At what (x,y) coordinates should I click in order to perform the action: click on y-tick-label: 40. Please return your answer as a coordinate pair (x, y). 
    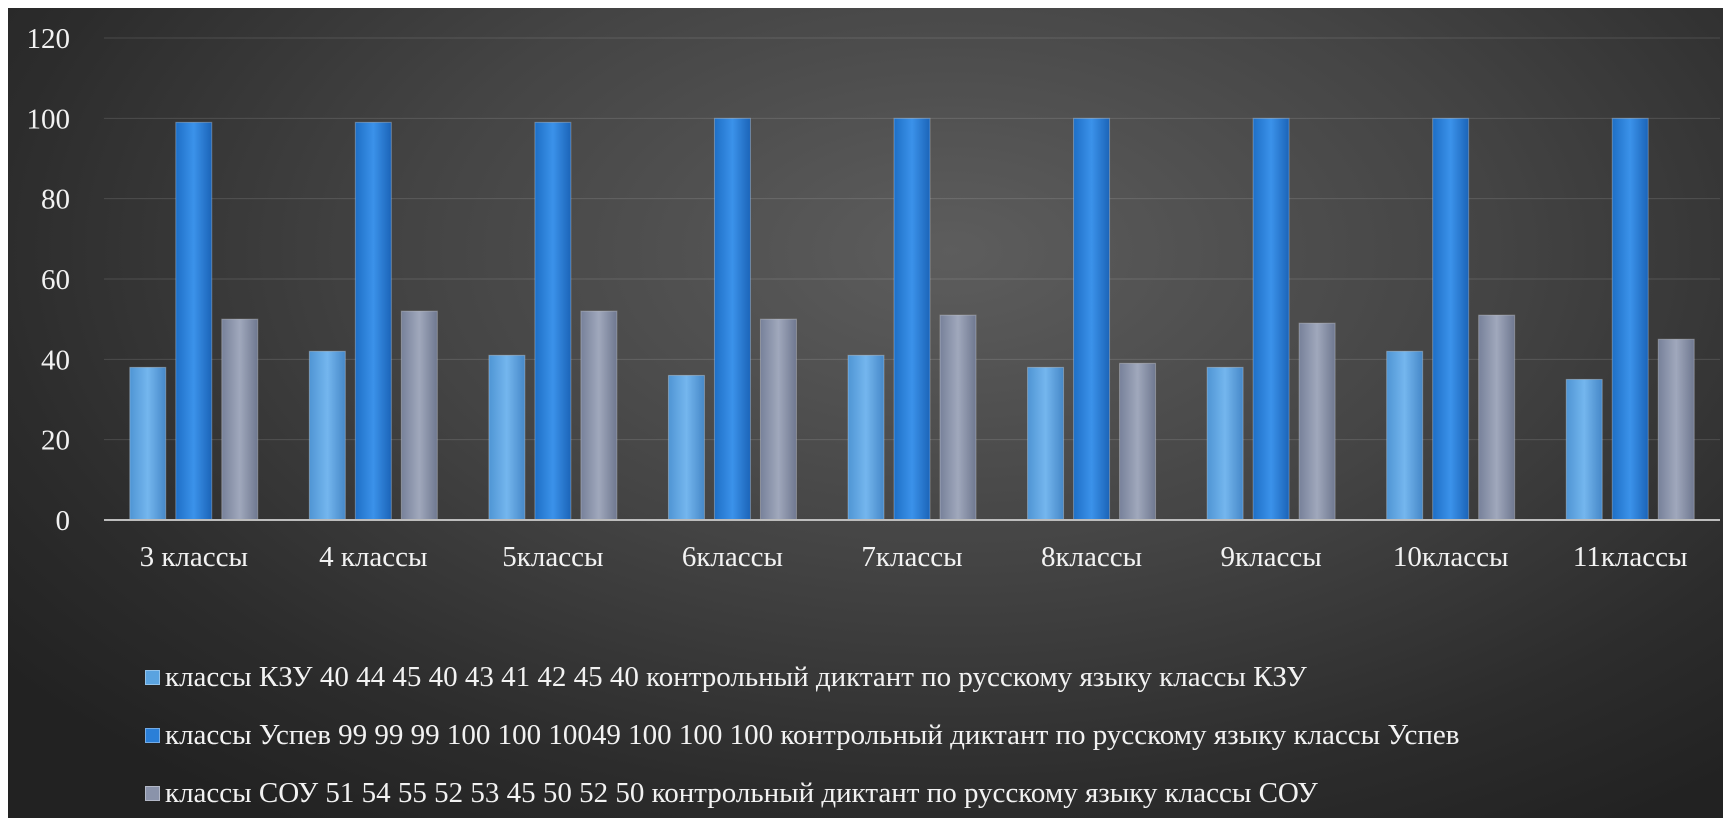
    Looking at the image, I should click on (55, 360).